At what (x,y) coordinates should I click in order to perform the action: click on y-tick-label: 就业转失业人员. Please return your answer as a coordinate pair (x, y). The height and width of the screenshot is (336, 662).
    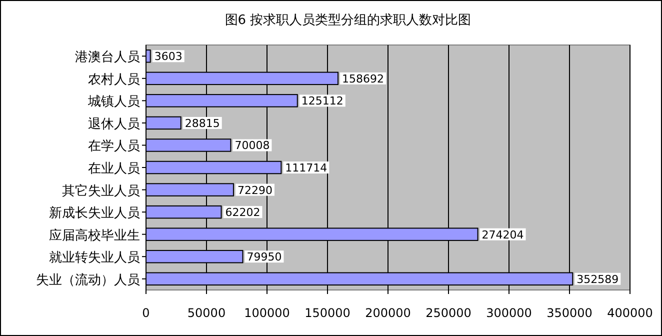
    Looking at the image, I should click on (94, 258).